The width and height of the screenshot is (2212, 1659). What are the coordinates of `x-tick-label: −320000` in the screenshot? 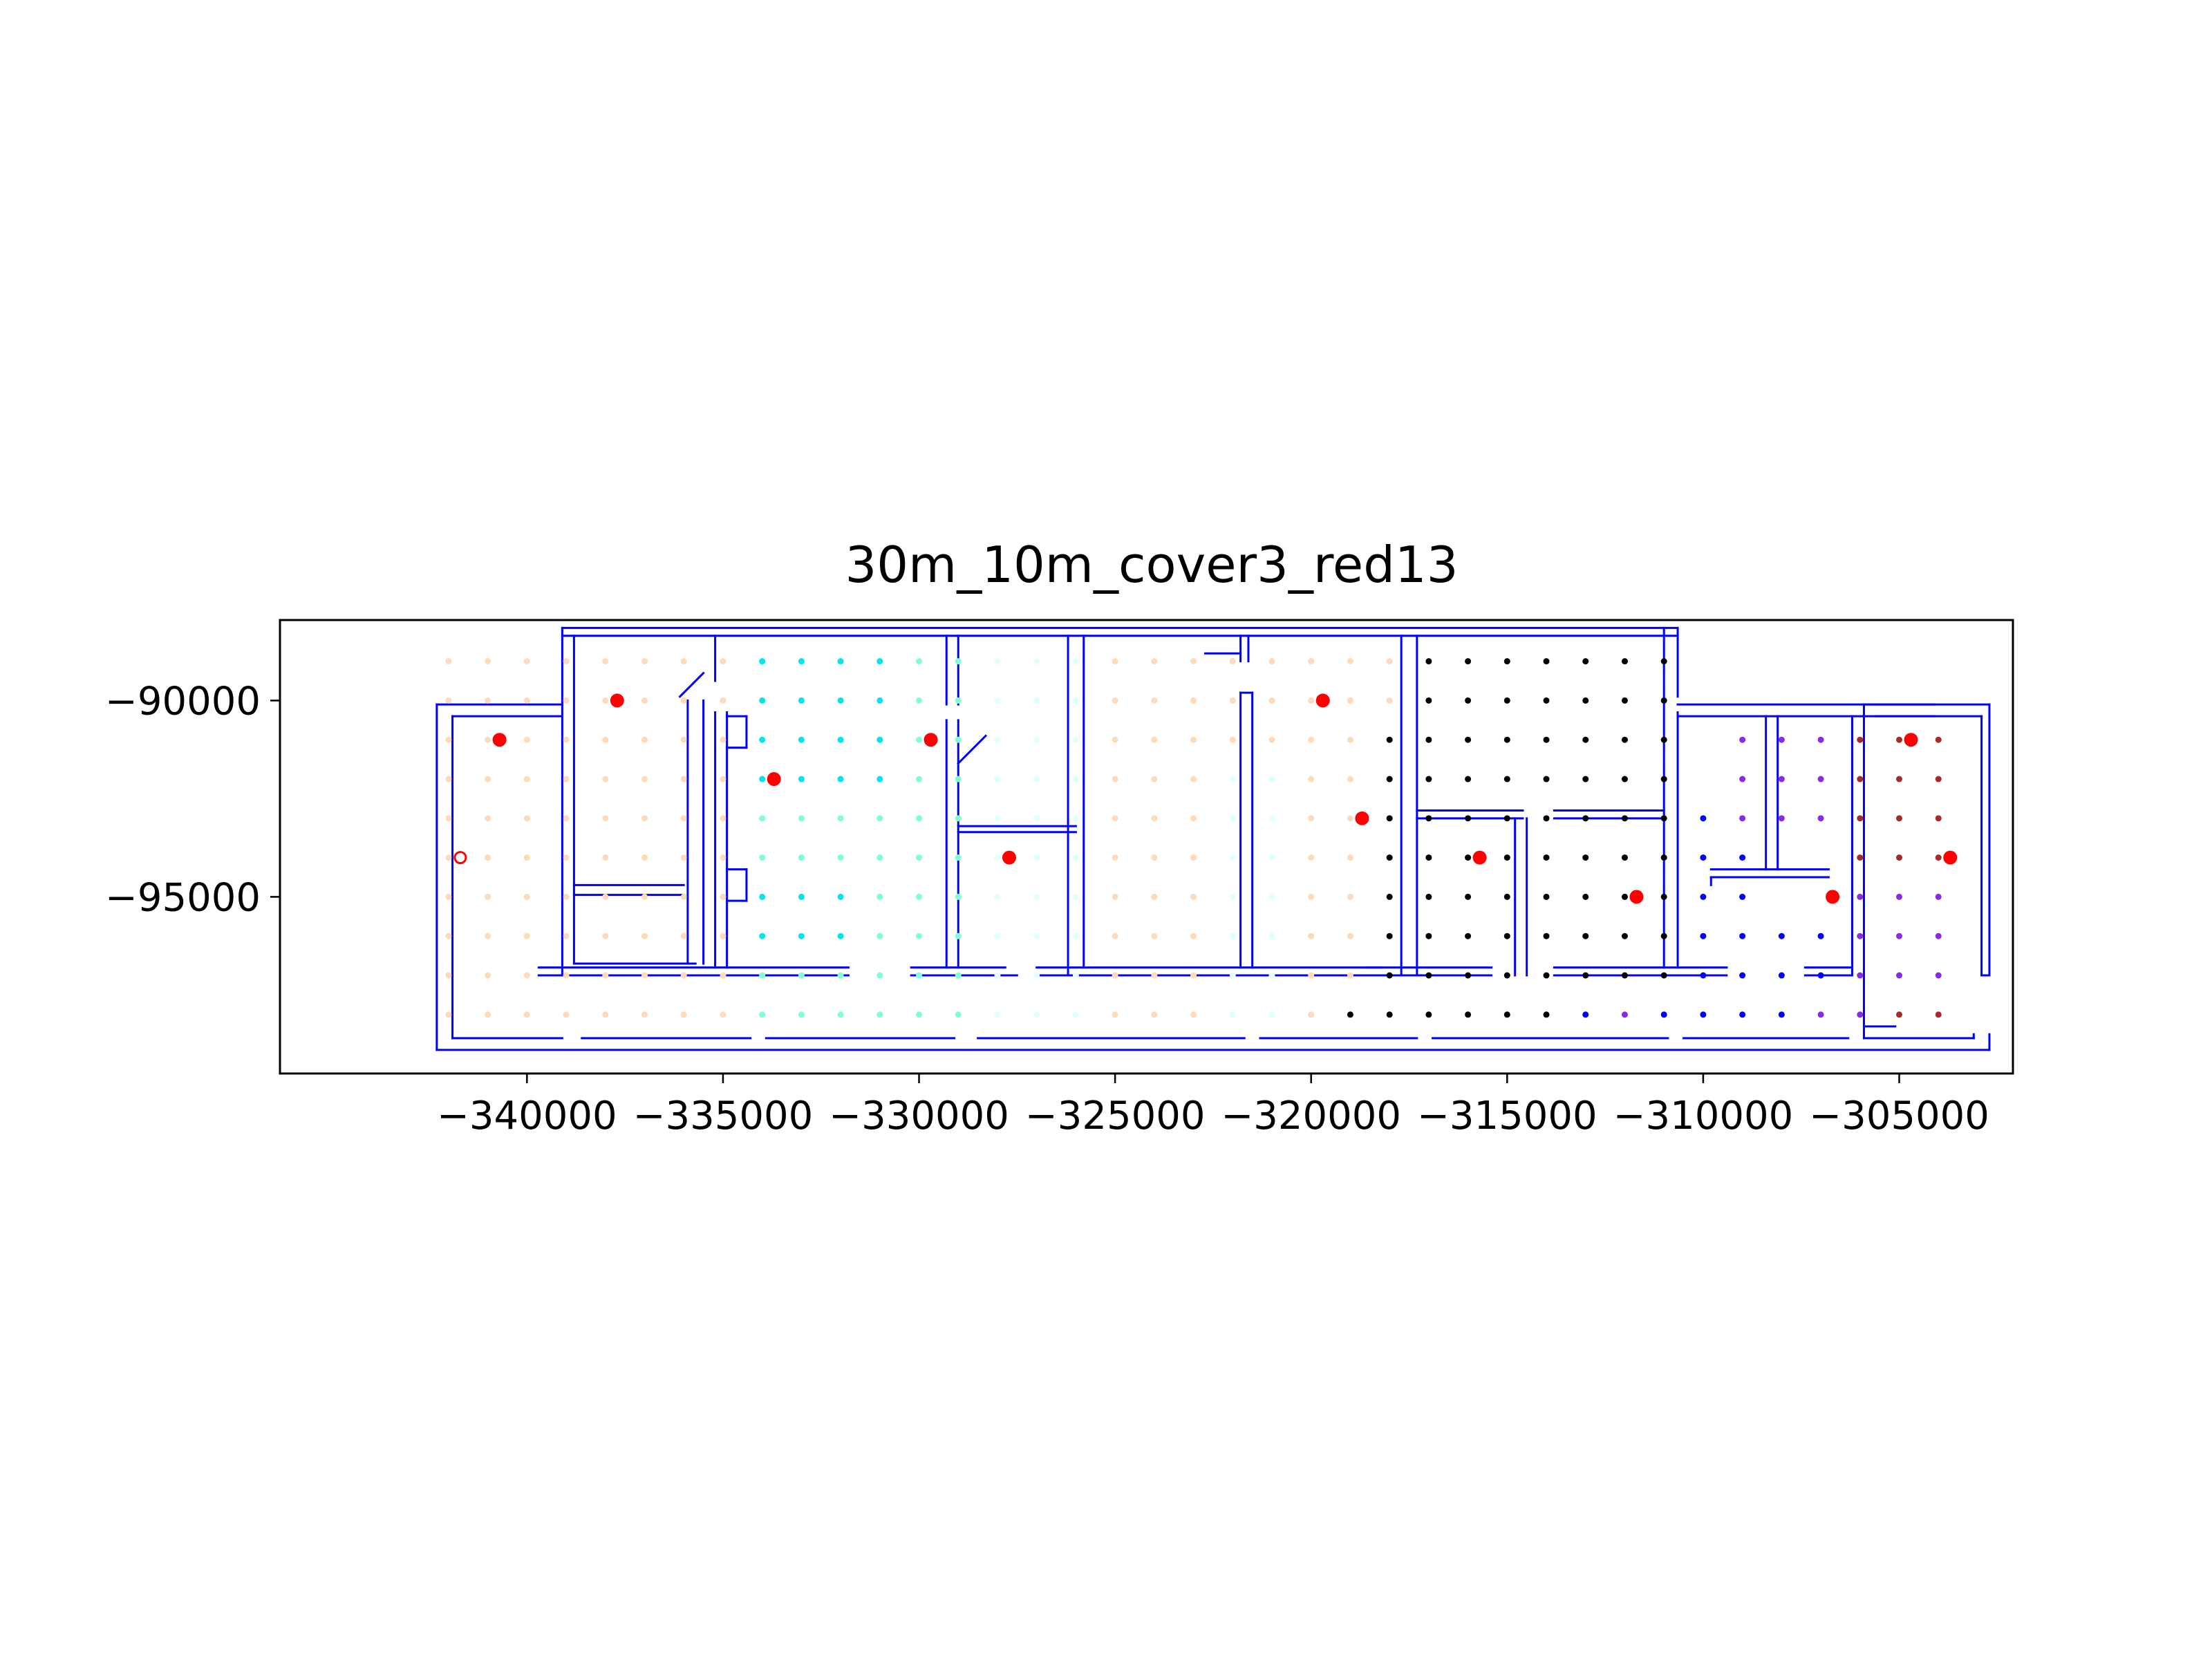 It's located at (1311, 1116).